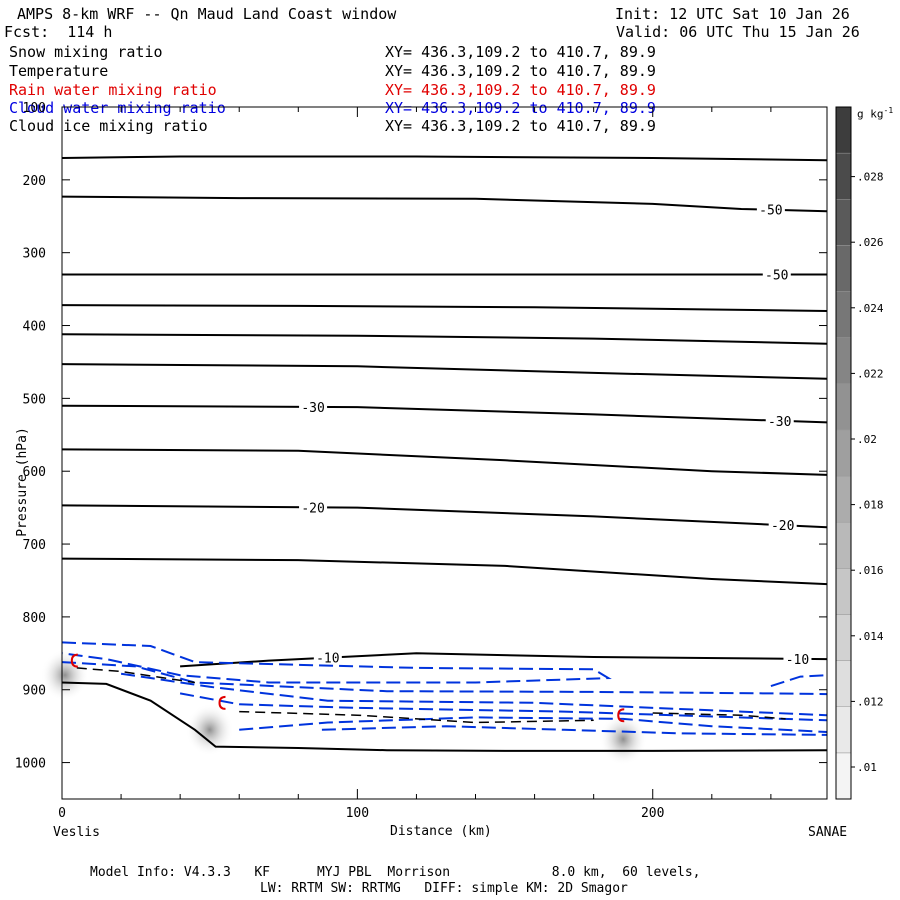 Image resolution: width=900 pixels, height=900 pixels. I want to click on colorbar-tick-label: .024, so click(870, 308).